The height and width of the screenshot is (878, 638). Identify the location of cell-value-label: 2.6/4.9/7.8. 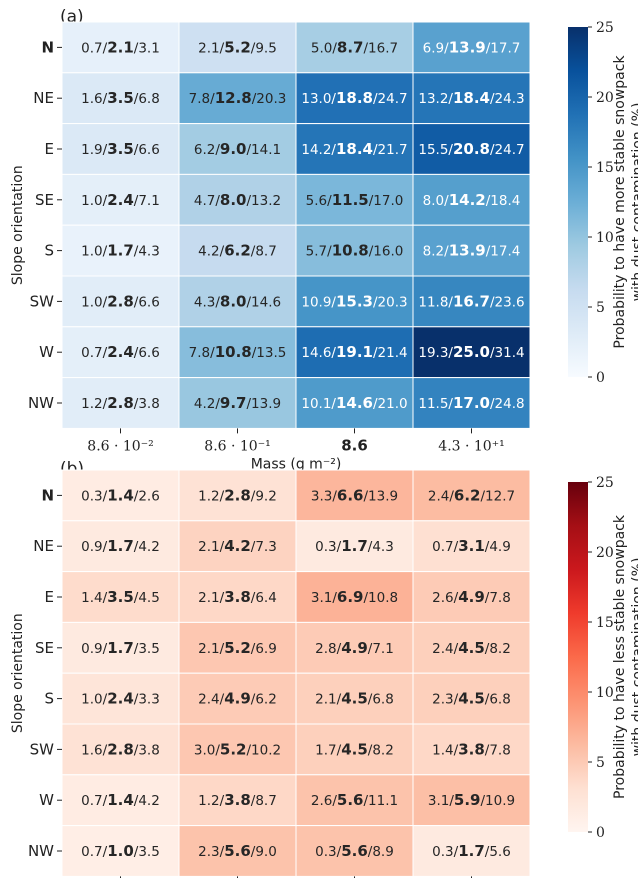
(471, 597).